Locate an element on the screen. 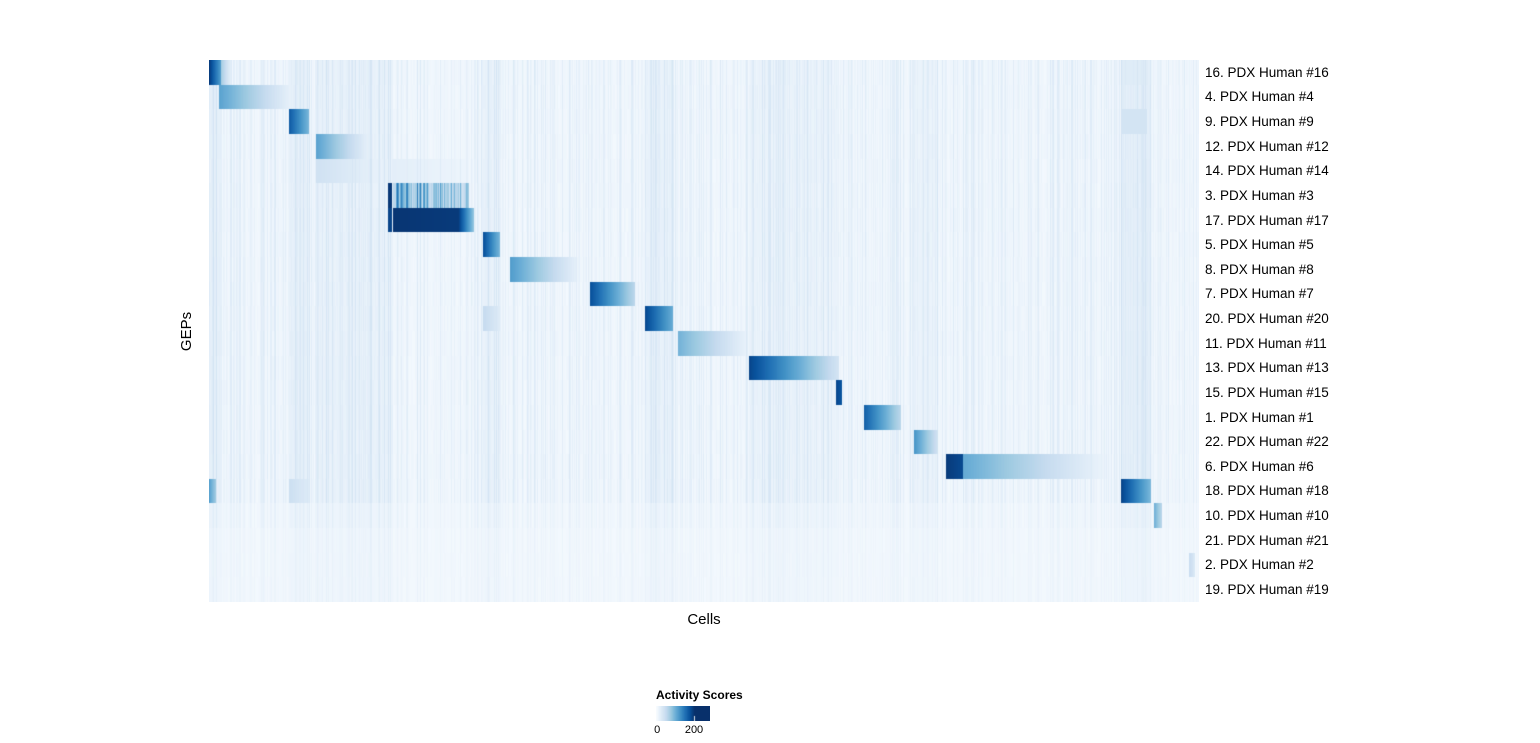  y-axis-label: GEPs is located at coordinates (187, 331).